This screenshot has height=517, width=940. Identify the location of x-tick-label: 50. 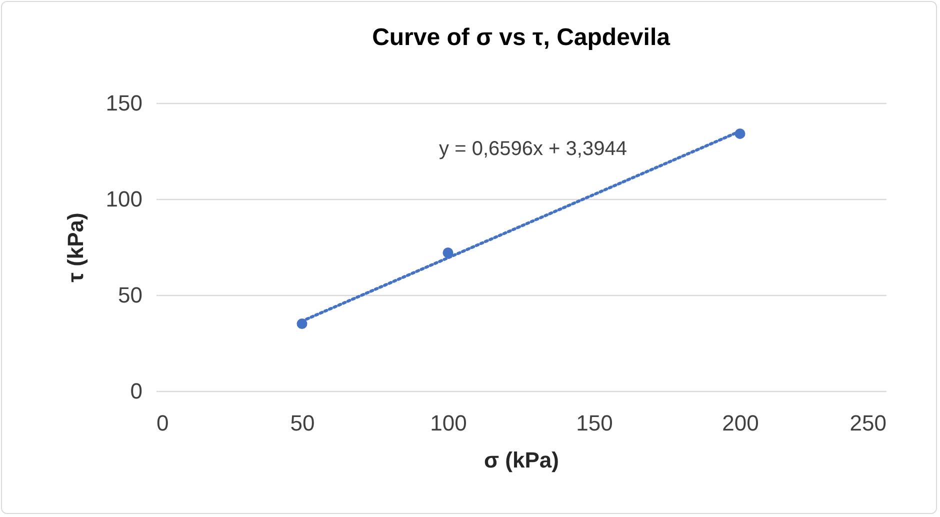
(302, 423).